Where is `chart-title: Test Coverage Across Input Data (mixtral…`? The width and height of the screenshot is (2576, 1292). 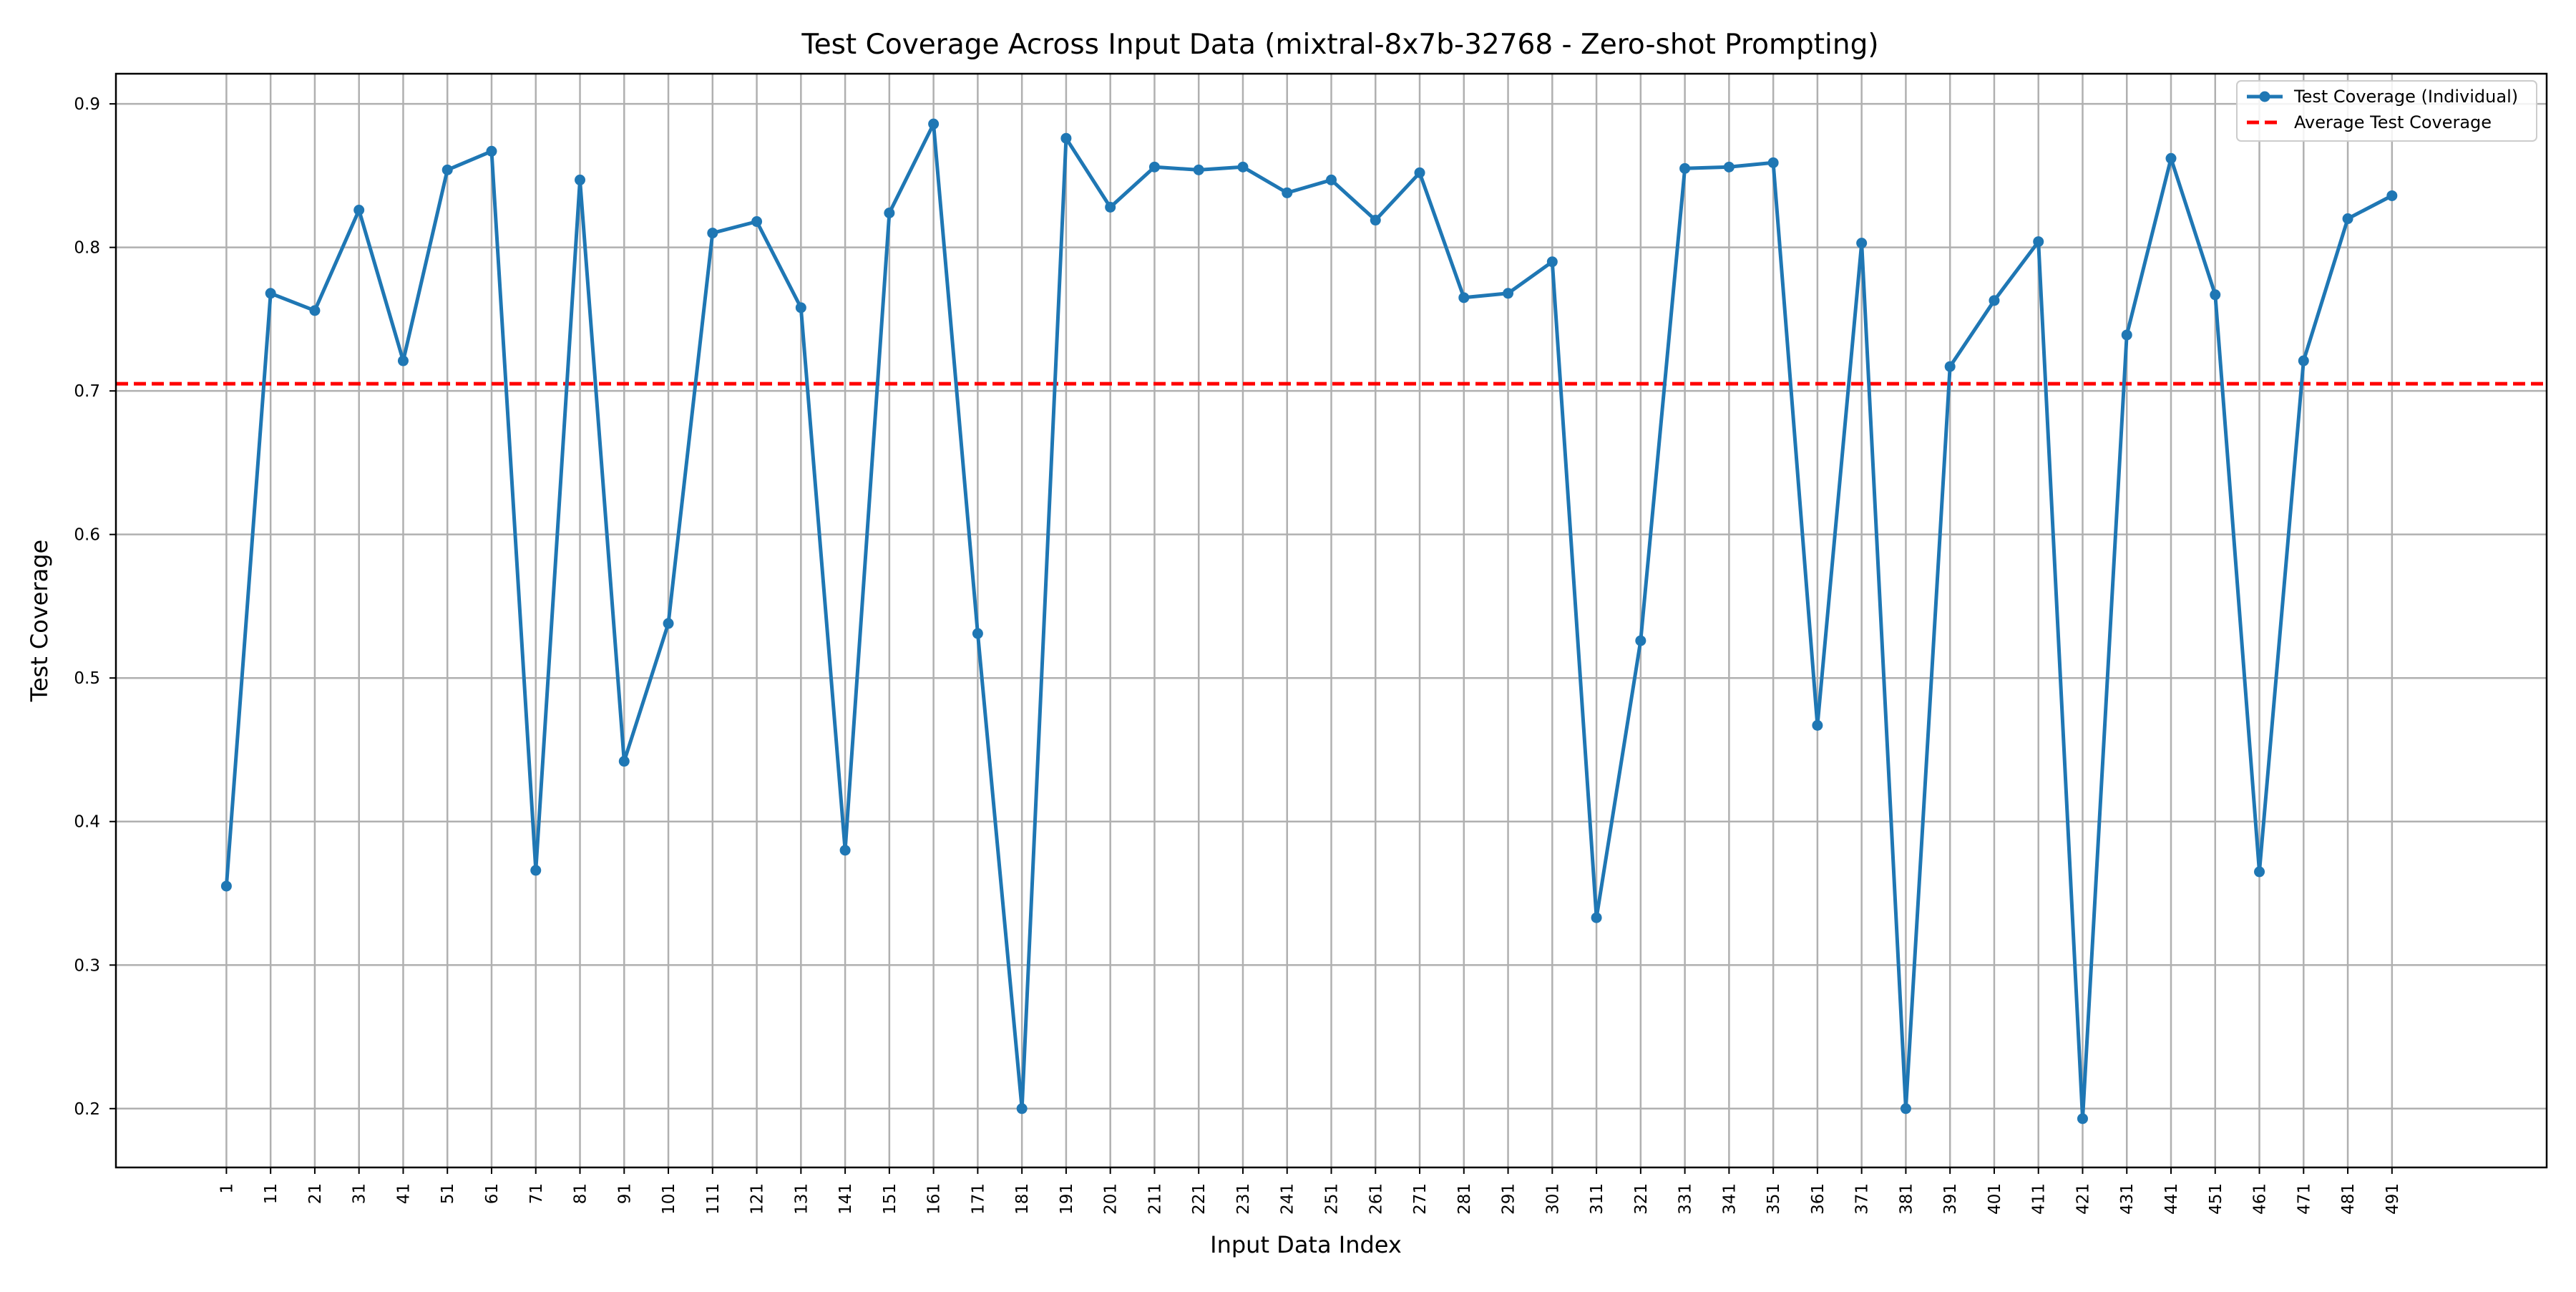
chart-title: Test Coverage Across Input Data (mixtral… is located at coordinates (1339, 45).